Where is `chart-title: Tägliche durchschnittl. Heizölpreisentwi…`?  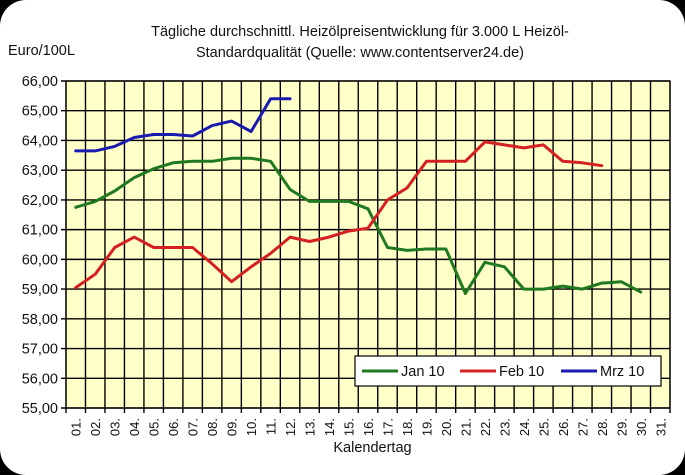 chart-title: Tägliche durchschnittl. Heizölpreisentwi… is located at coordinates (360, 43).